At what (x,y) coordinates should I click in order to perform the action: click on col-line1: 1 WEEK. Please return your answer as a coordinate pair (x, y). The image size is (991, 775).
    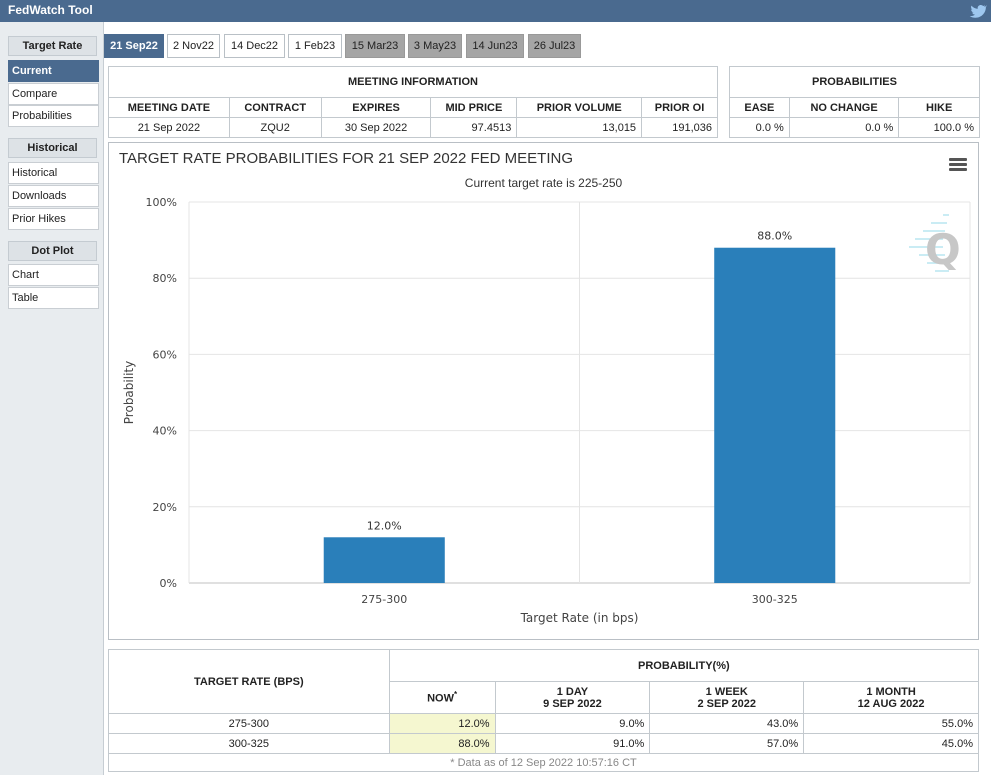
    Looking at the image, I should click on (726, 691).